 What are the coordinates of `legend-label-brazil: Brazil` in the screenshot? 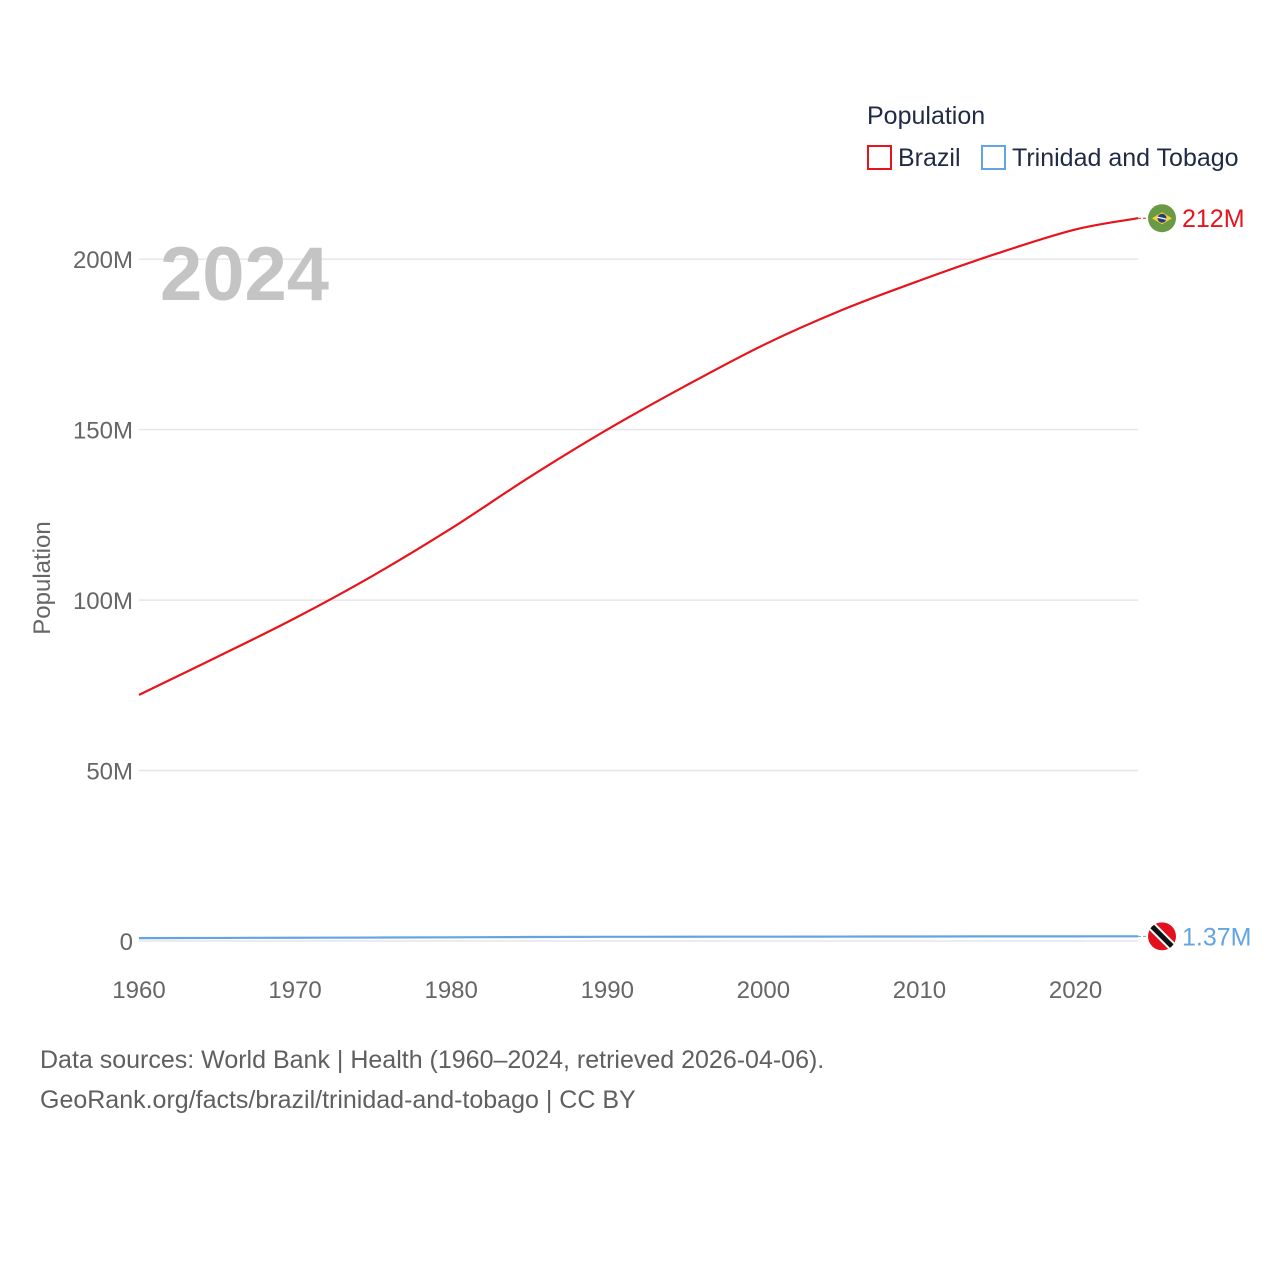 It's located at (929, 158).